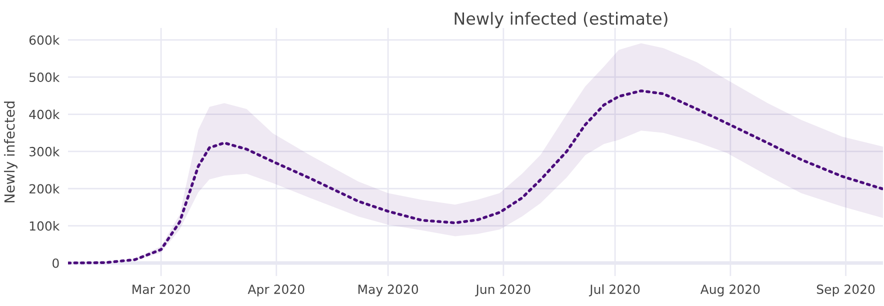 The image size is (884, 306). What do you see at coordinates (11, 152) in the screenshot?
I see `y-axis-title: Newly infected` at bounding box center [11, 152].